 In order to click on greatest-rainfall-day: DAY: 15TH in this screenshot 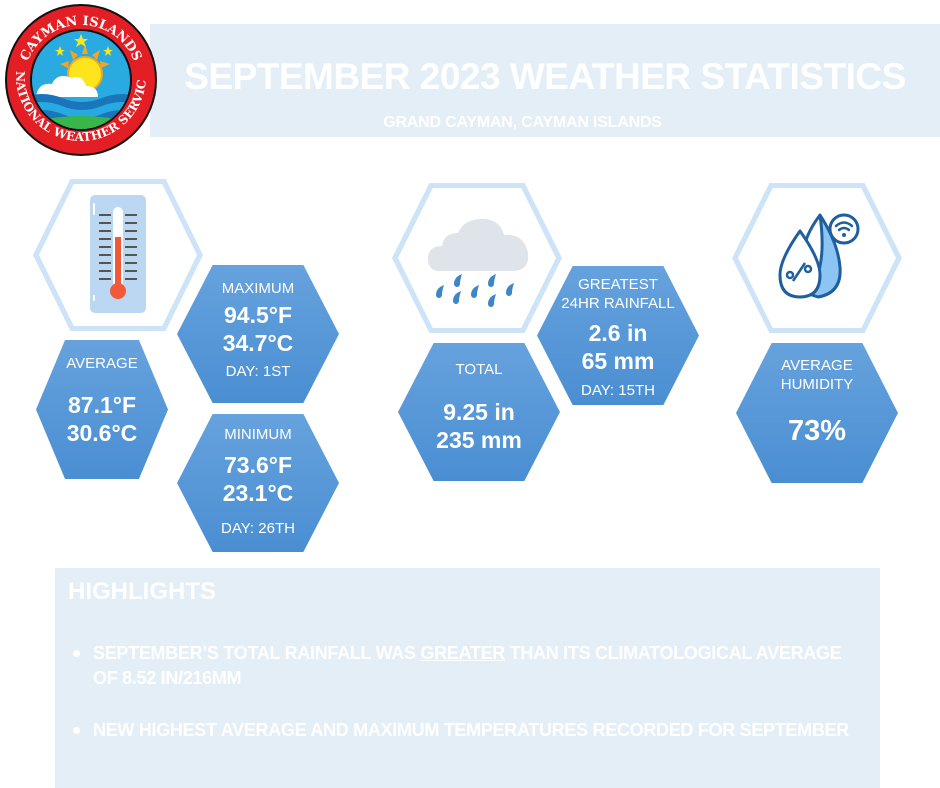, I will do `click(618, 390)`.